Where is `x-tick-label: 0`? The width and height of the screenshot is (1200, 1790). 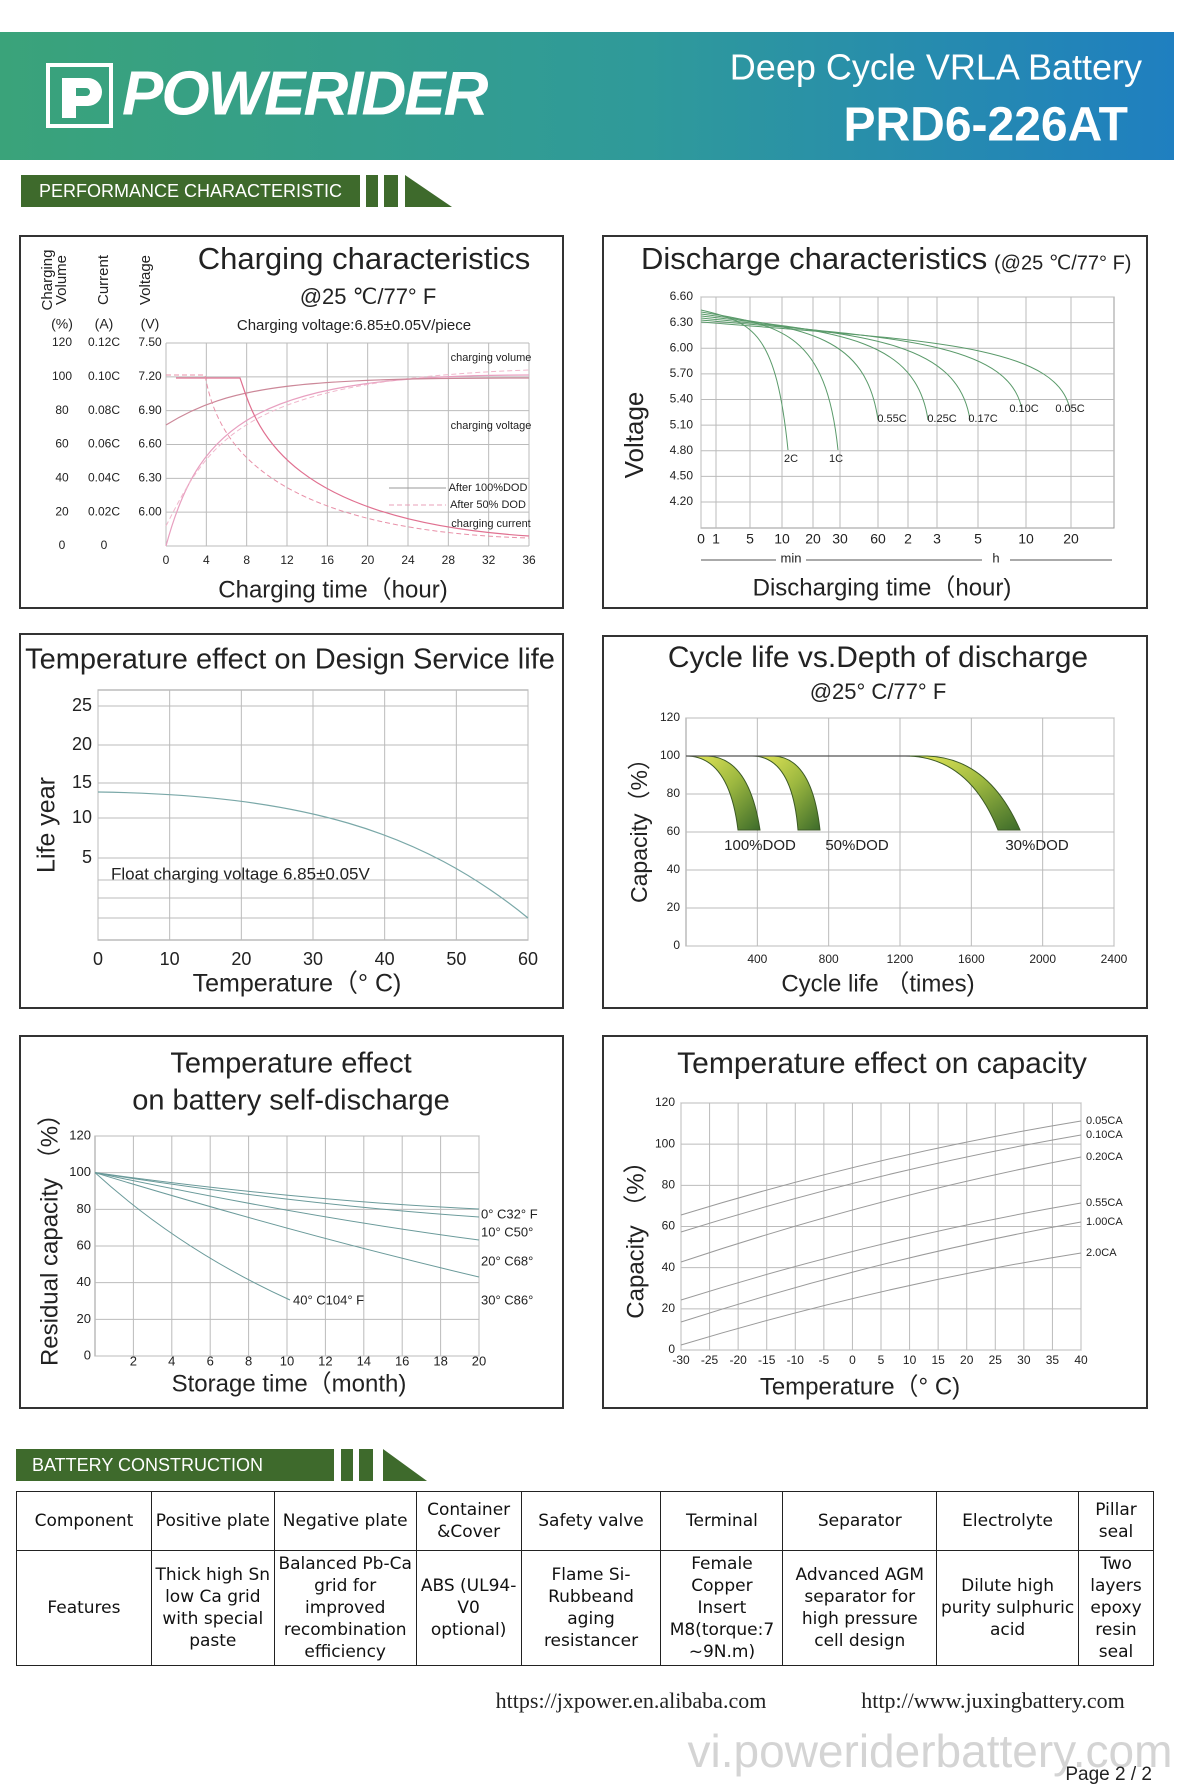 x-tick-label: 0 is located at coordinates (98, 959).